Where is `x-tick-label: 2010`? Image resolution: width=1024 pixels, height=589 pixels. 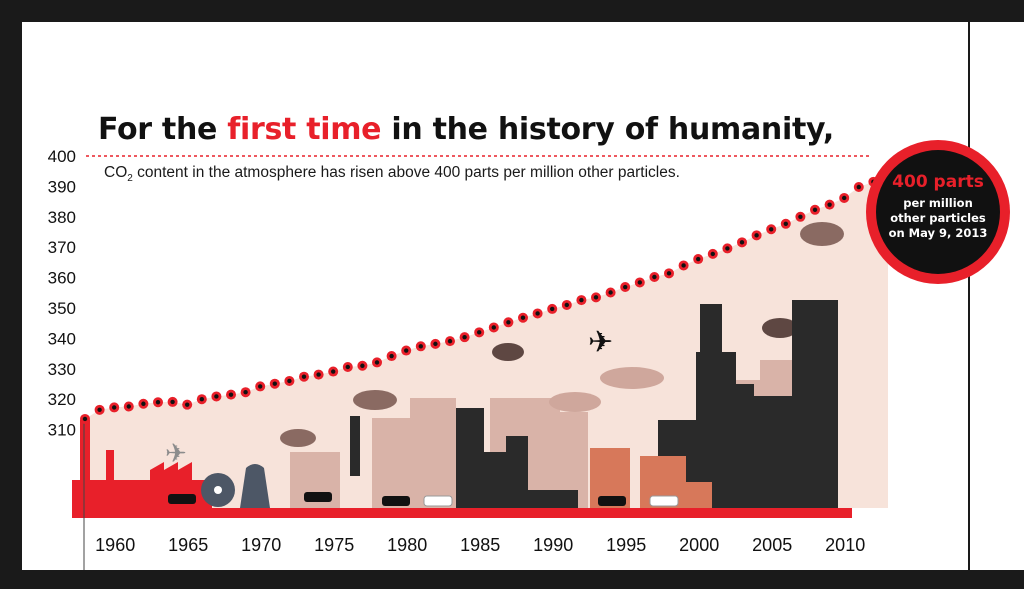
x-tick-label: 2010 is located at coordinates (845, 545).